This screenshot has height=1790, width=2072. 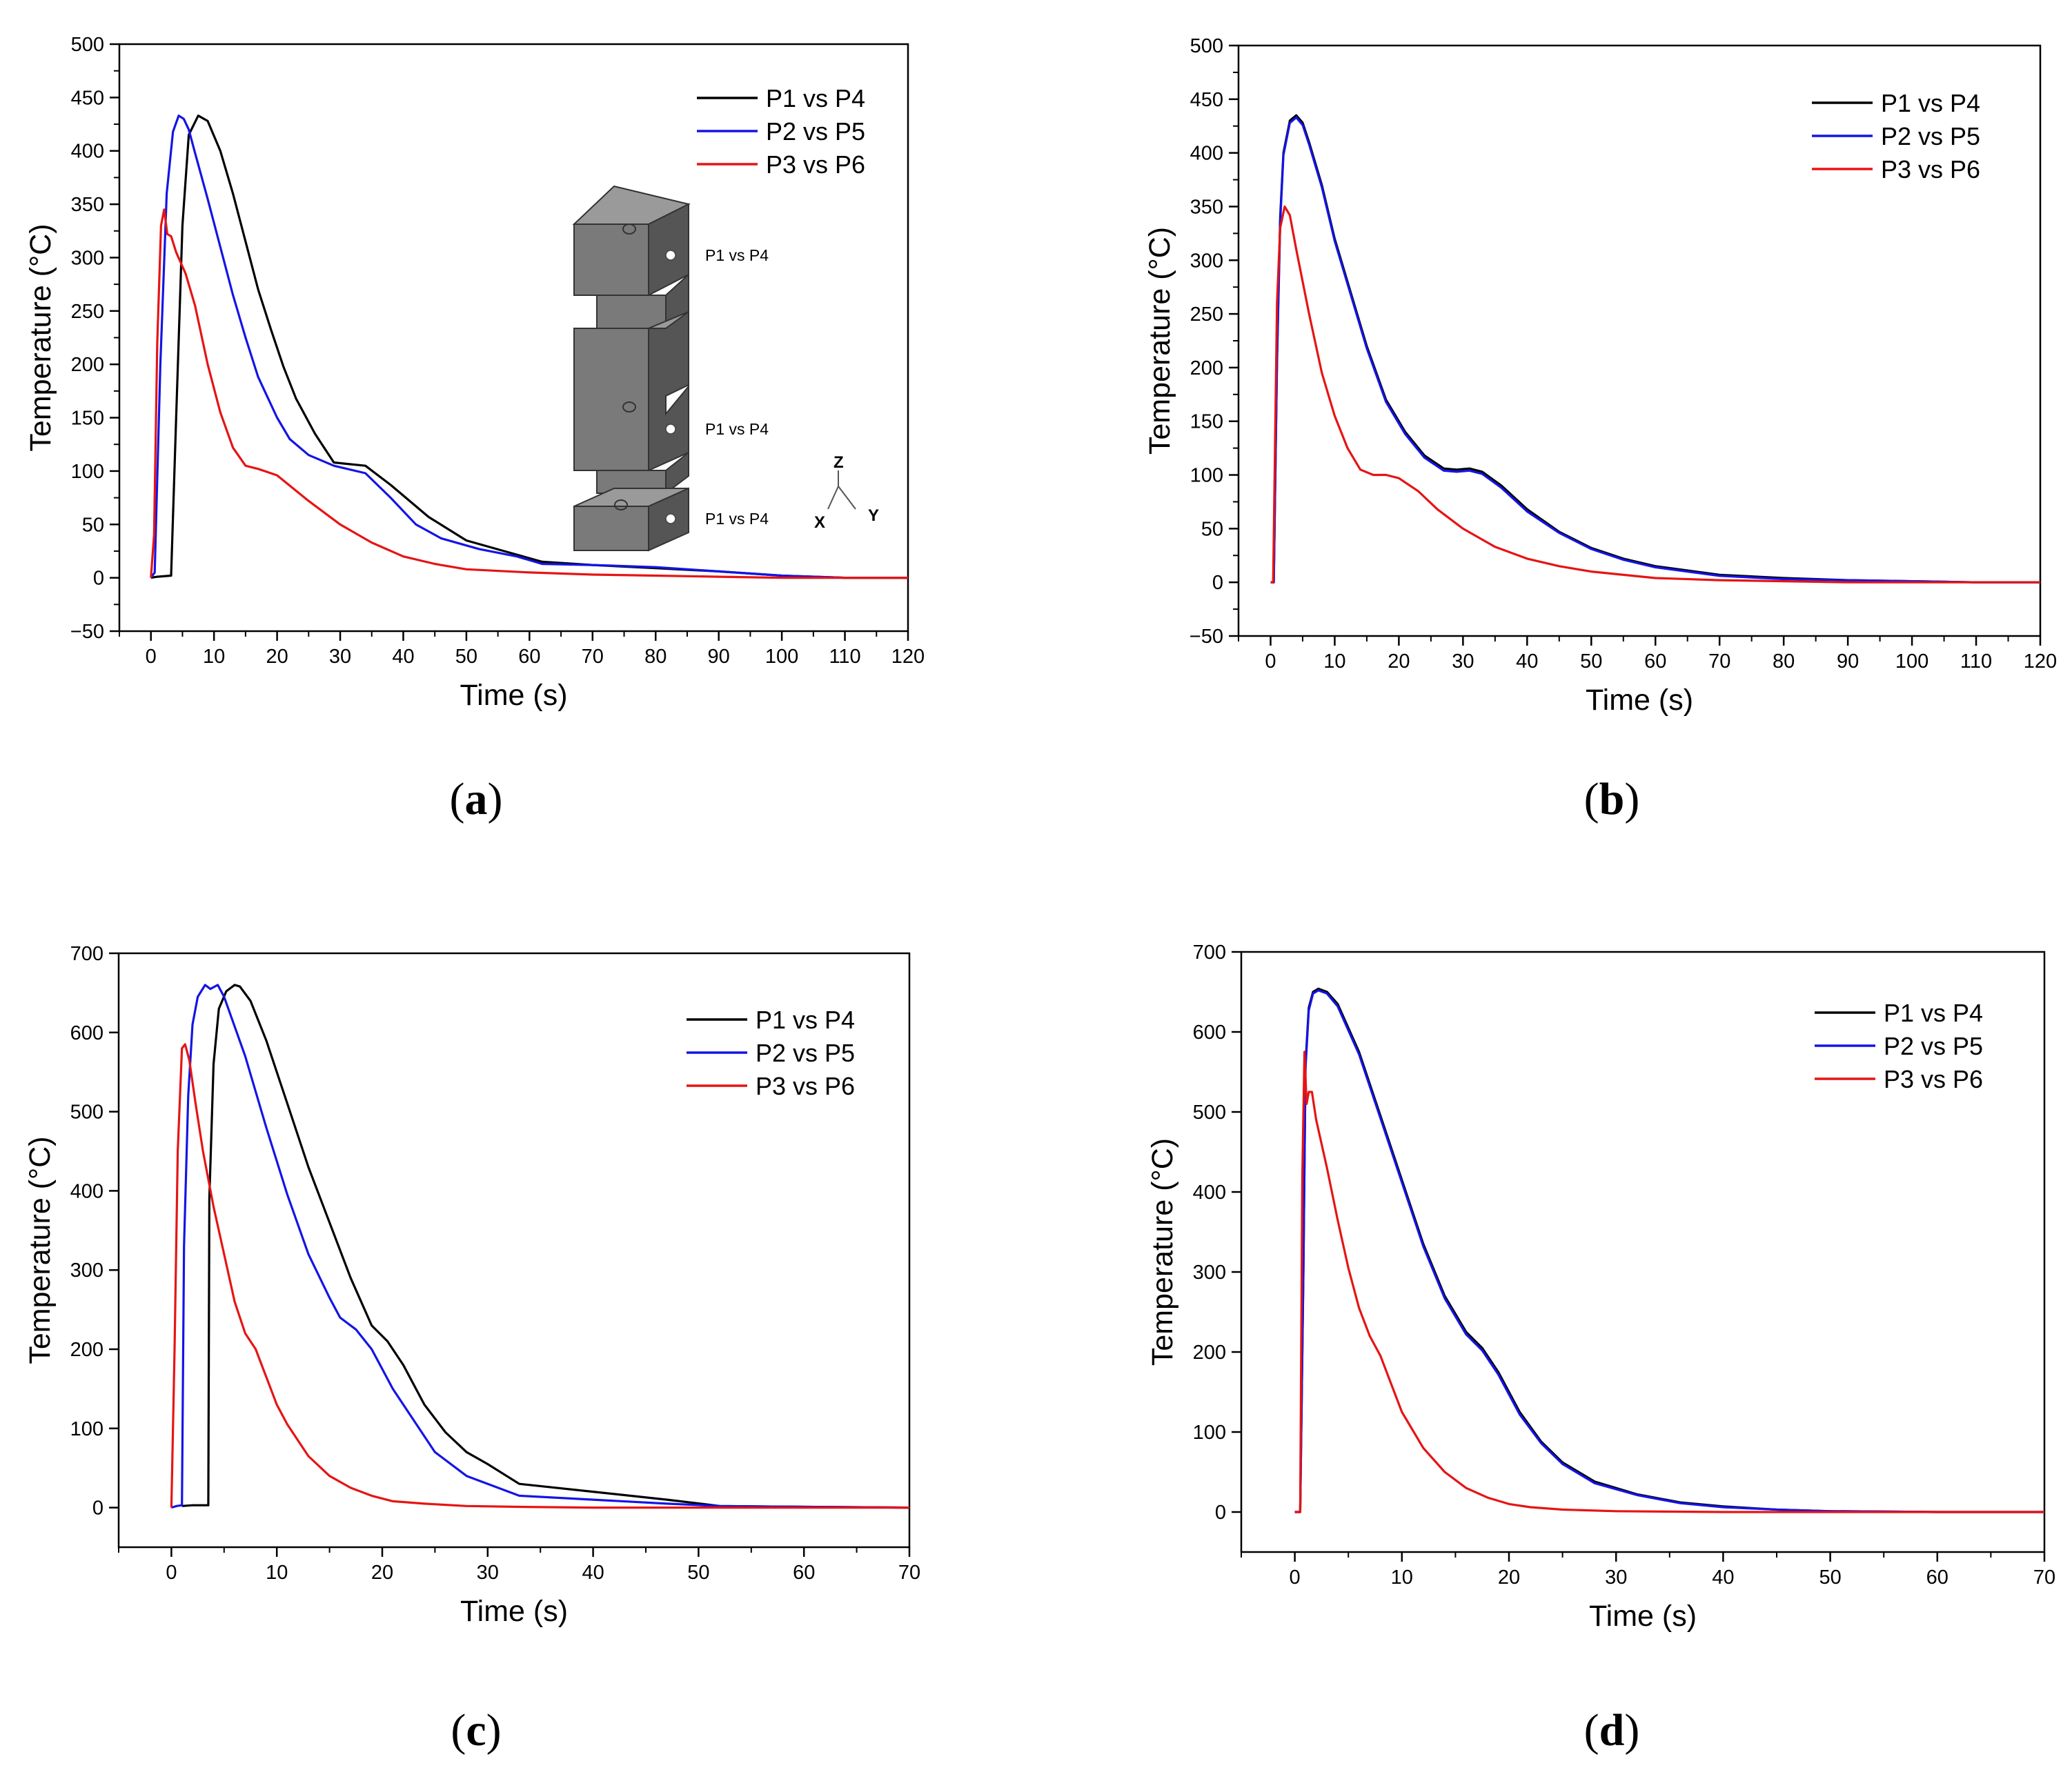 What do you see at coordinates (1784, 661) in the screenshot?
I see `x-tick-label: 80` at bounding box center [1784, 661].